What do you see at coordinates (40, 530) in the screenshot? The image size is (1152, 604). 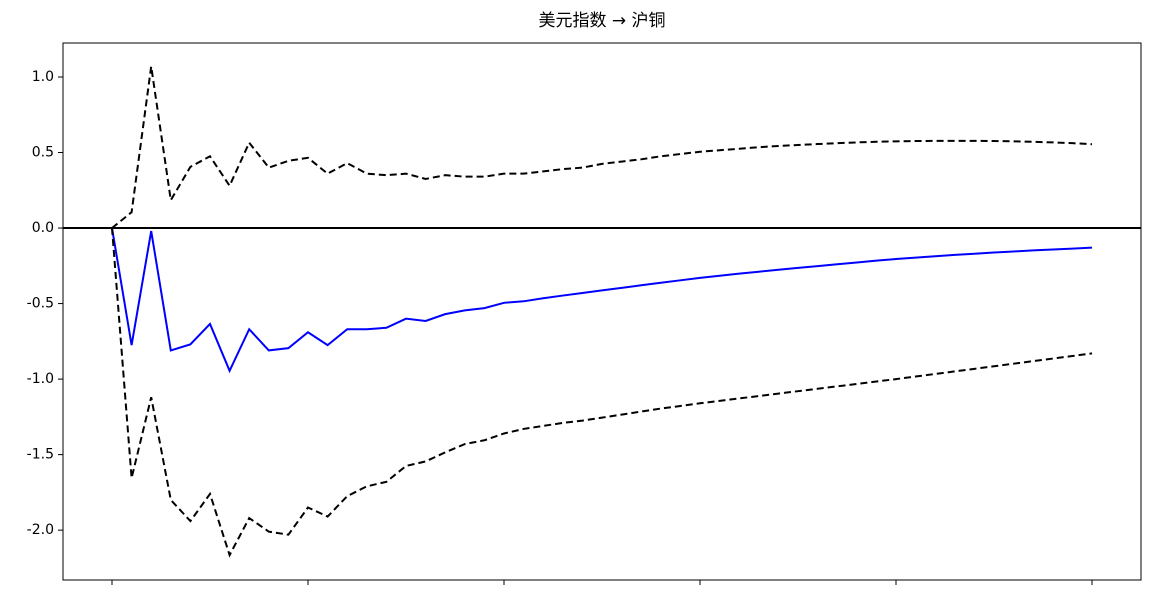 I see `y-tick-label: -2.0` at bounding box center [40, 530].